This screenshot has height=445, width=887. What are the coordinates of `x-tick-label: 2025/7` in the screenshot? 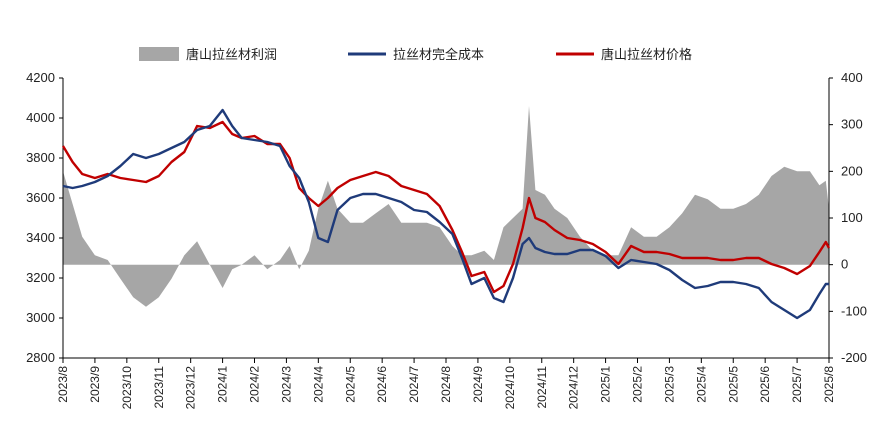 It's located at (797, 384).